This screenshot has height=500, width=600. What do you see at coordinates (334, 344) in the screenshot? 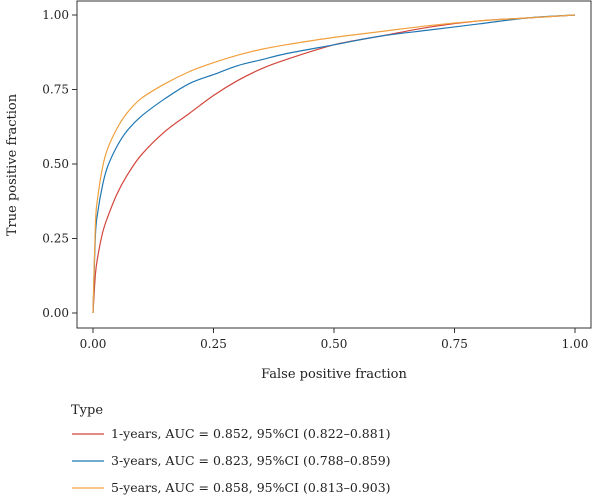
I see `x-tick-label: 0.50` at bounding box center [334, 344].